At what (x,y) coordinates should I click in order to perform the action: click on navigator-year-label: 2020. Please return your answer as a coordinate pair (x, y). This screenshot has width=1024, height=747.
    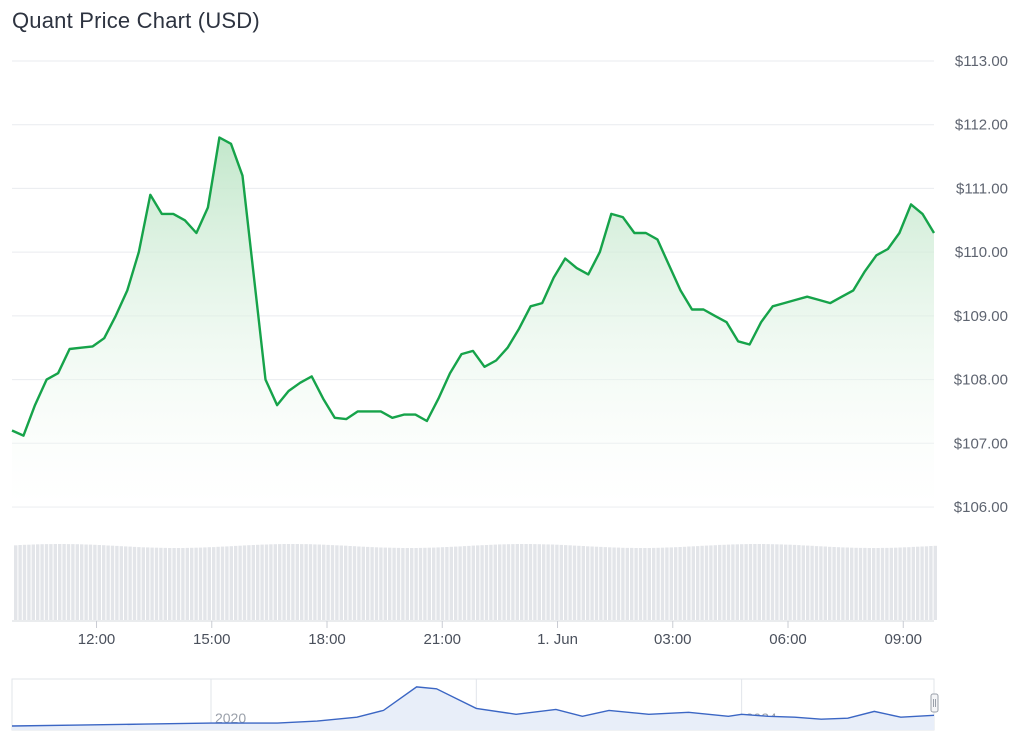
    Looking at the image, I should click on (230, 718).